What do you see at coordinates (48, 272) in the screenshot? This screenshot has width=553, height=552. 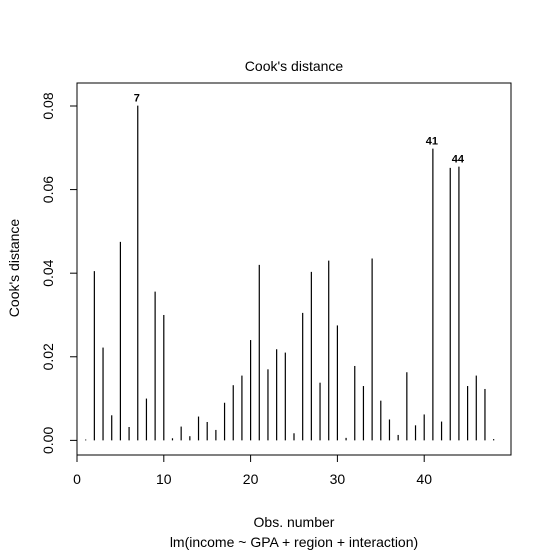 I see `y-tick-label: 0.04` at bounding box center [48, 272].